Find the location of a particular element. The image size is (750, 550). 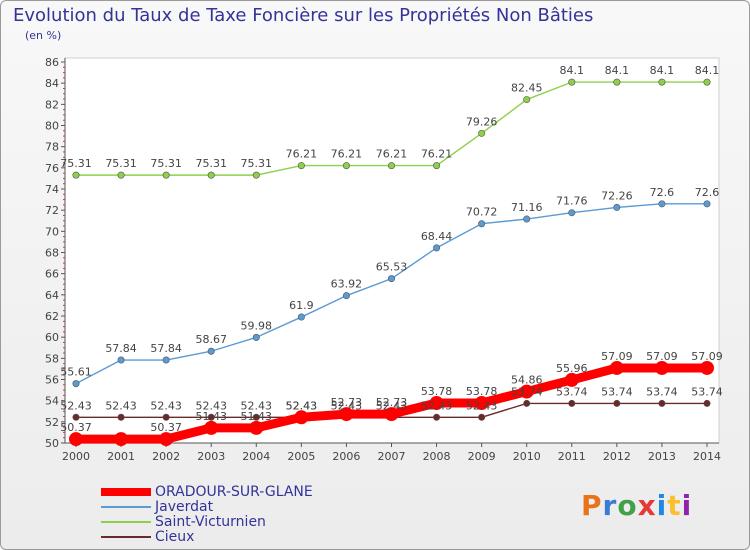

x-tick-label: 2011 is located at coordinates (572, 456).